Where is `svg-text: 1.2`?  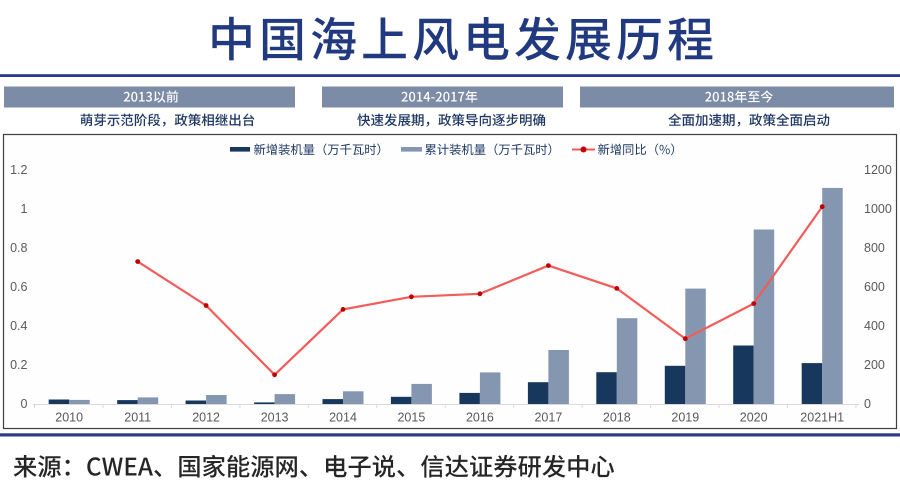
svg-text: 1.2 is located at coordinates (18, 170).